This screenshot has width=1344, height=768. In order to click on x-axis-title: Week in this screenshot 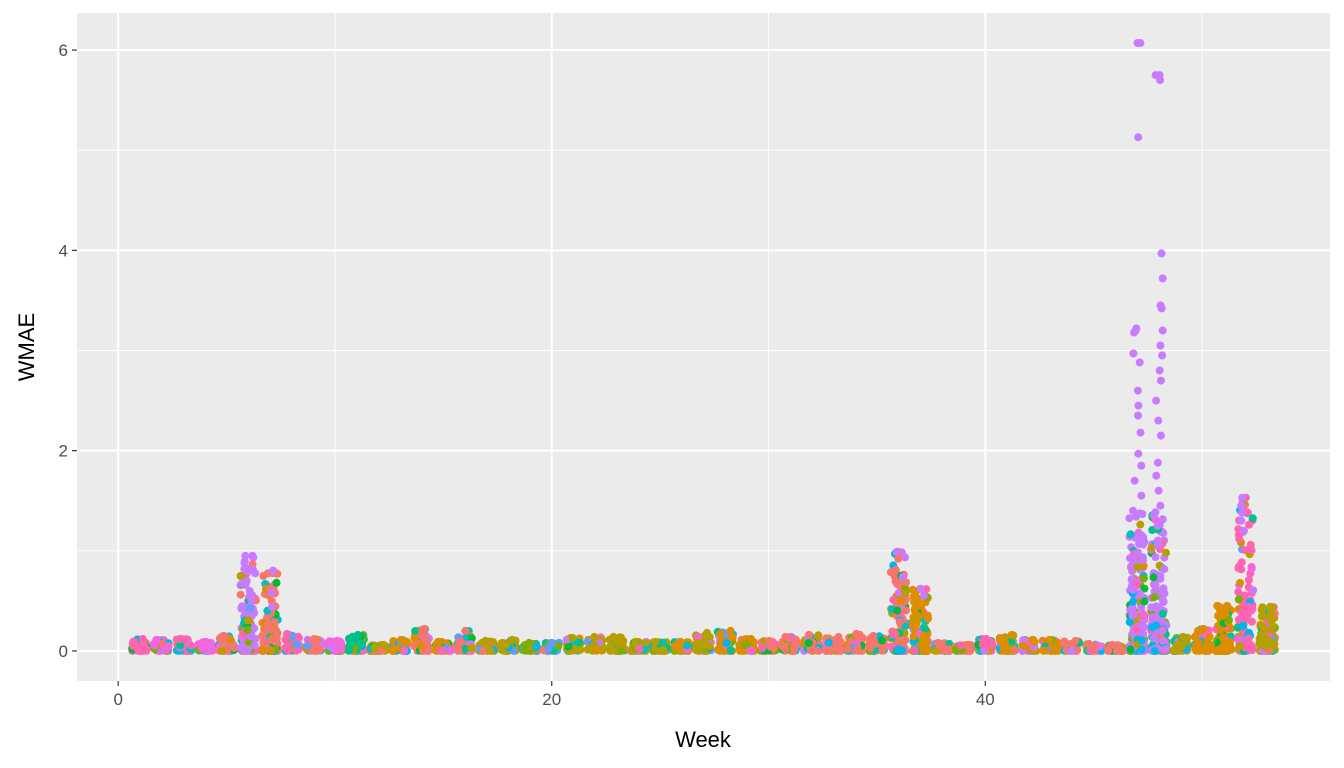, I will do `click(703, 739)`.